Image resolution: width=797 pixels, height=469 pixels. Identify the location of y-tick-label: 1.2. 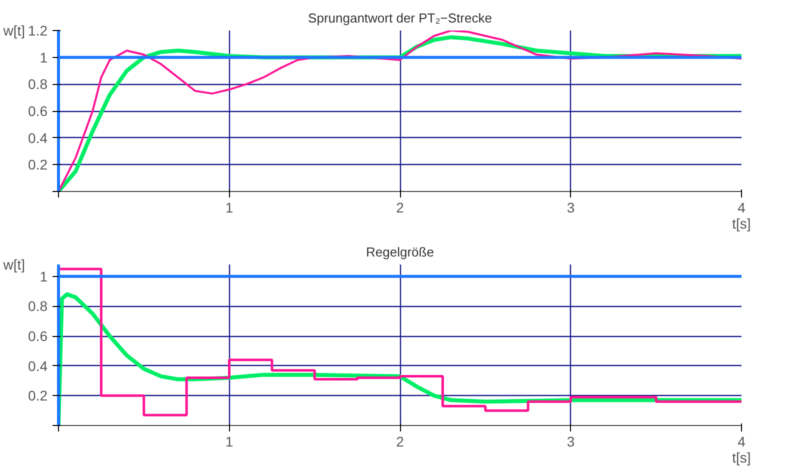
(38, 30).